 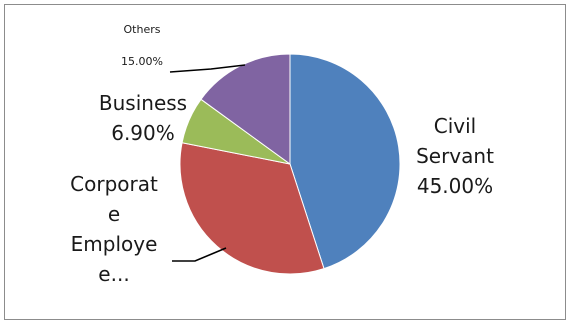 What do you see at coordinates (142, 45) in the screenshot?
I see `data-label-others: Others 15.00%` at bounding box center [142, 45].